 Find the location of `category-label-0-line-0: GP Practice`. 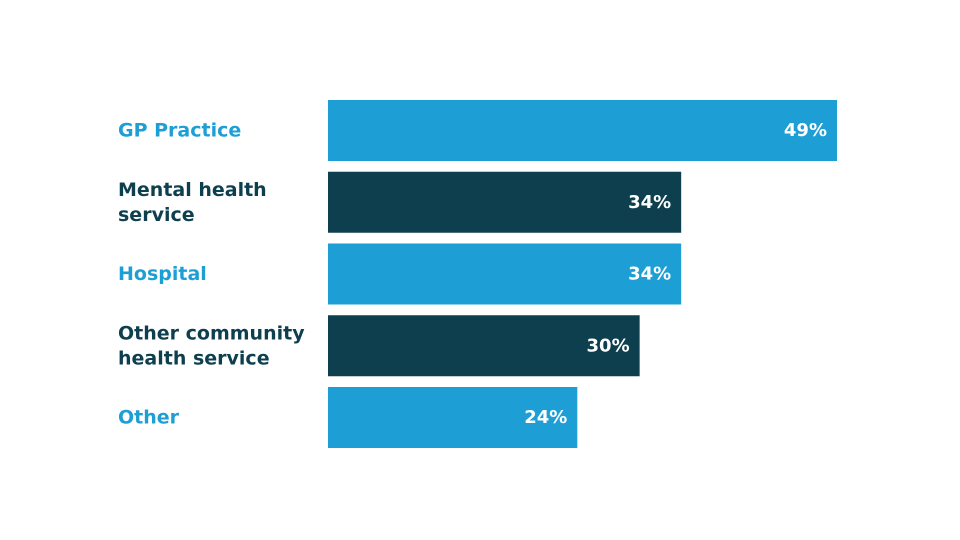

category-label-0-line-0: GP Practice is located at coordinates (179, 131).